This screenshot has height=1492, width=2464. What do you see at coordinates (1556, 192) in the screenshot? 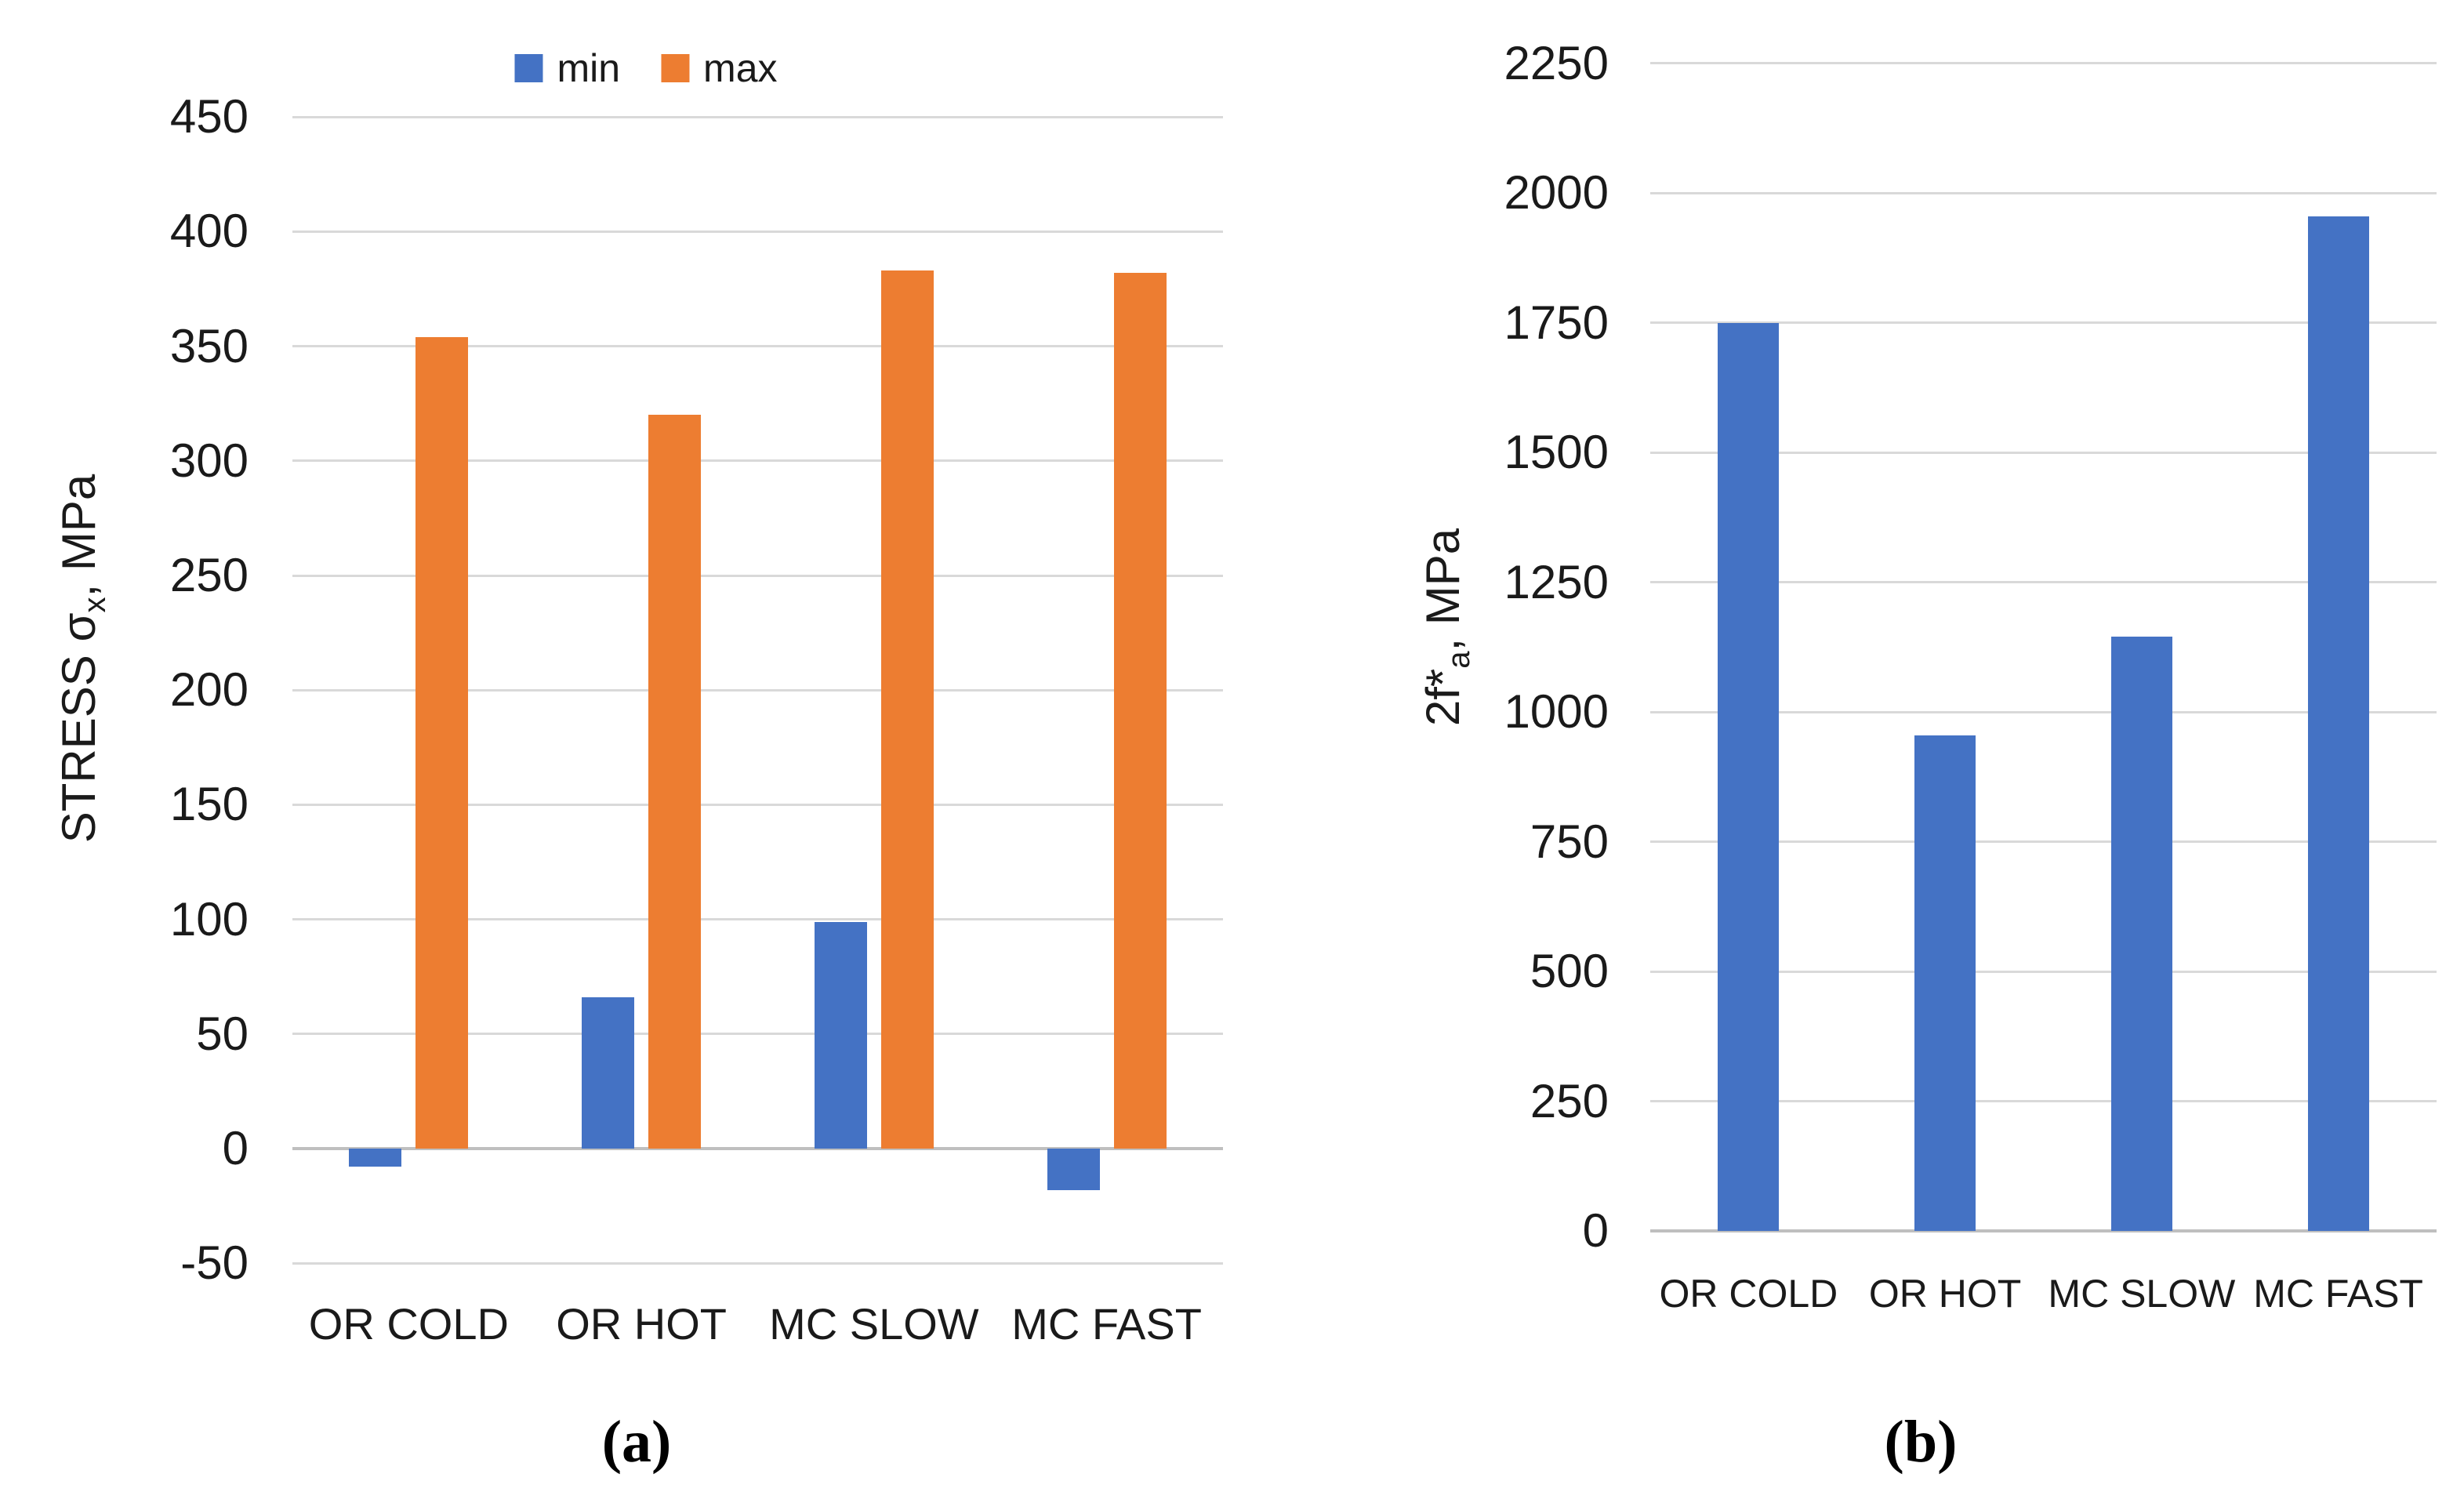
I see `y-tick-label-2000: 2000` at bounding box center [1556, 192].